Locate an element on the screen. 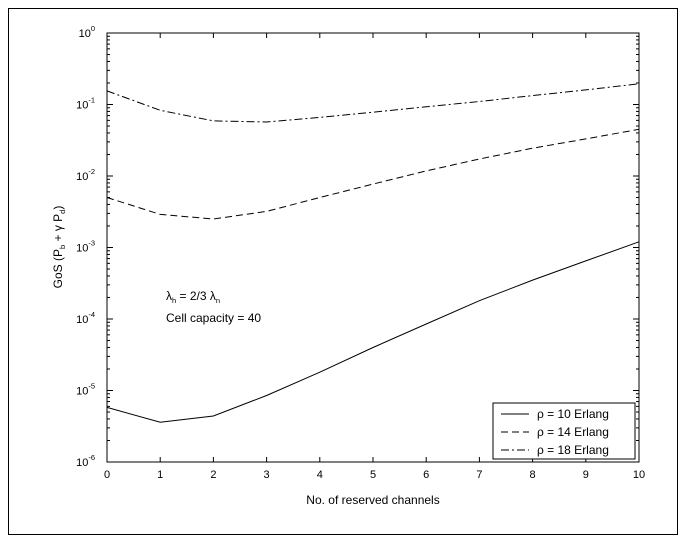 This screenshot has height=543, width=688. x-axis-label: No. of reserved channels is located at coordinates (372, 500).